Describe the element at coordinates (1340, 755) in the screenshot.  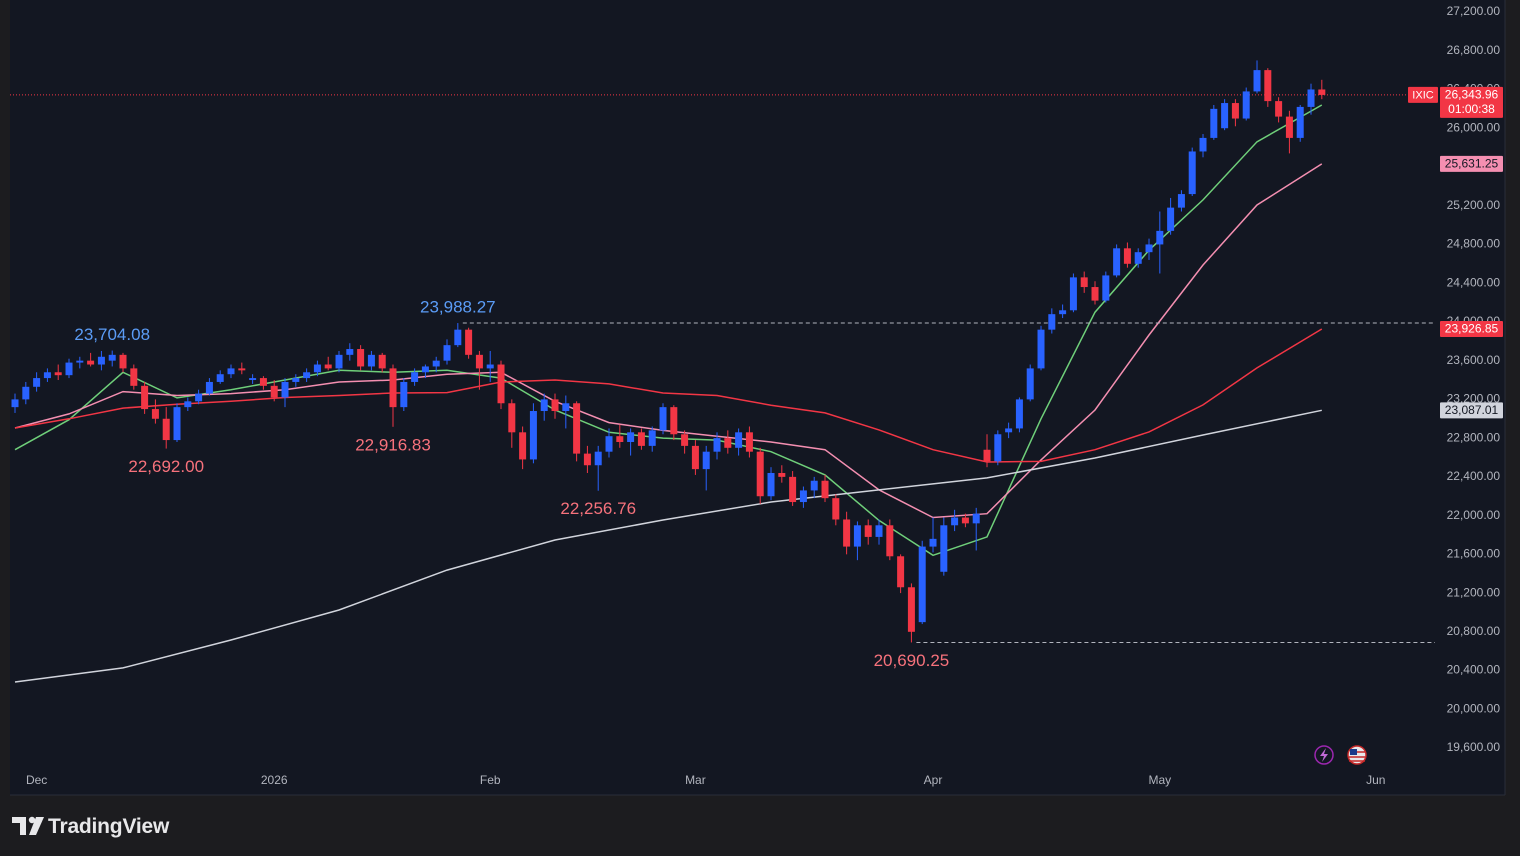
I see `bottom-icons` at that location.